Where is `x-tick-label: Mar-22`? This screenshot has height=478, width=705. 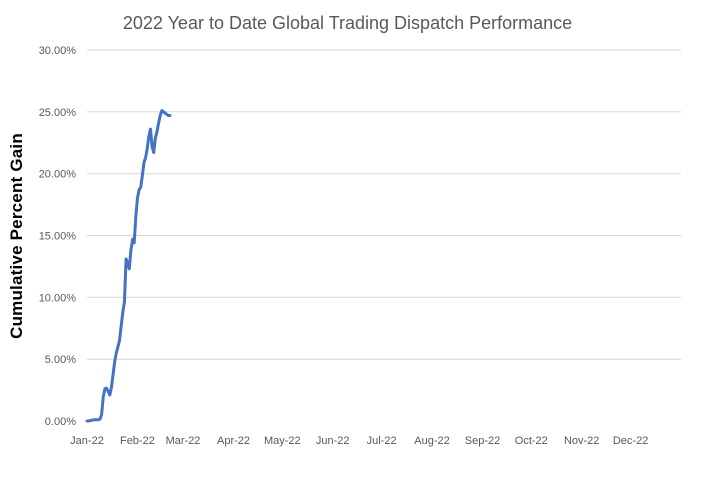 x-tick-label: Mar-22 is located at coordinates (183, 441).